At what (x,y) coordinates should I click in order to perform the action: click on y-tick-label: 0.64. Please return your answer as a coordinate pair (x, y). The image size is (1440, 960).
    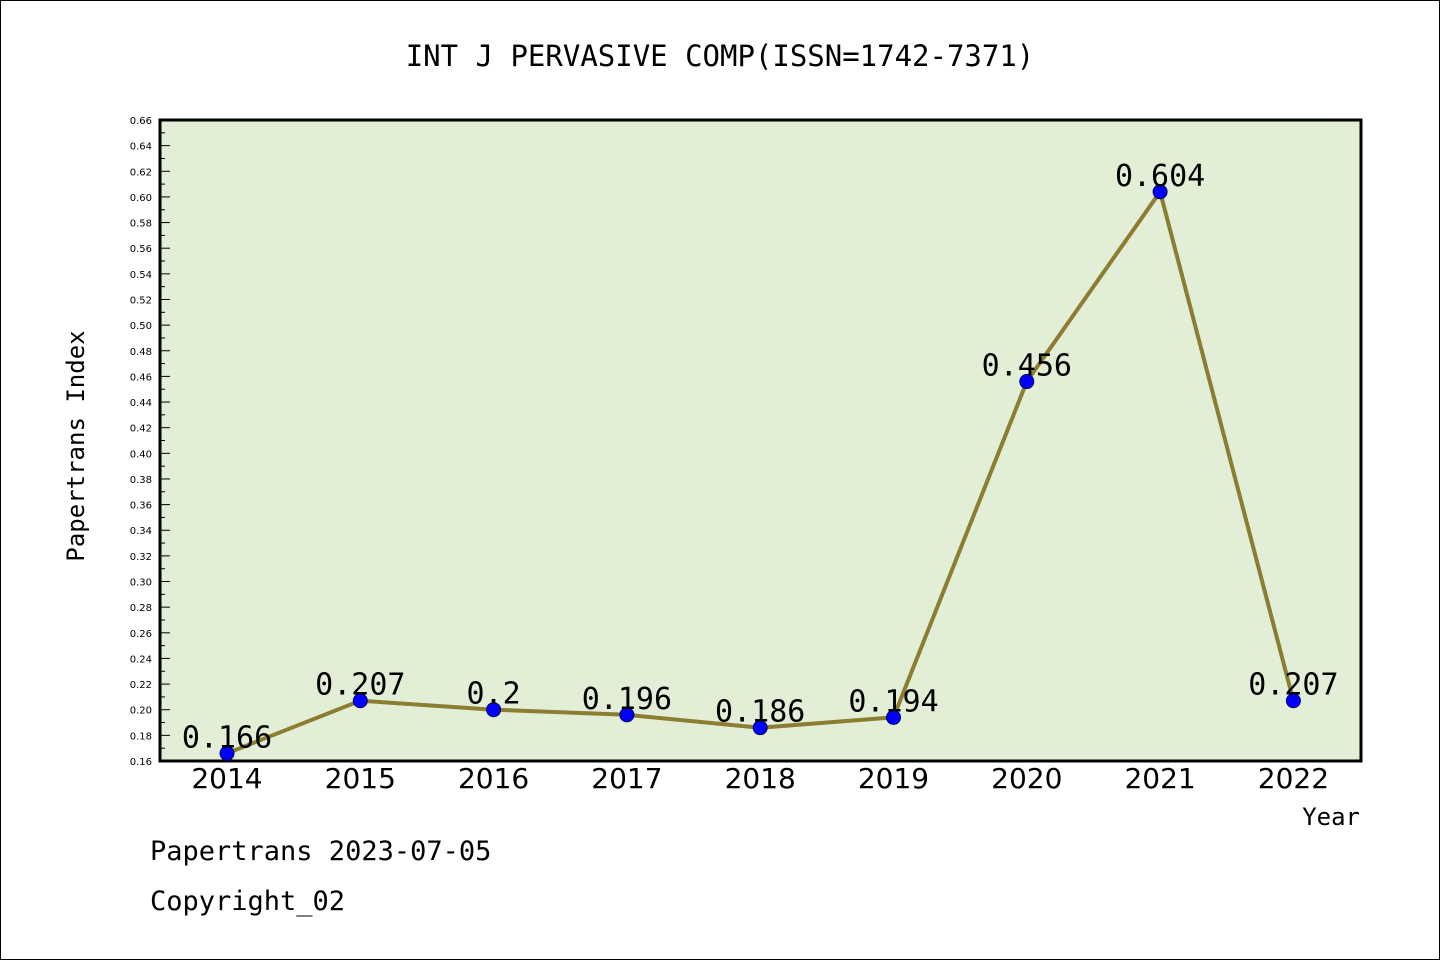
    Looking at the image, I should click on (141, 147).